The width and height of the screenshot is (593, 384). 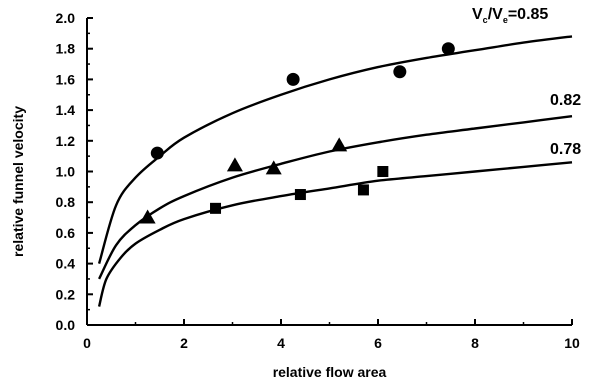 I want to click on y-tick-label: 1.4, so click(x=66, y=110).